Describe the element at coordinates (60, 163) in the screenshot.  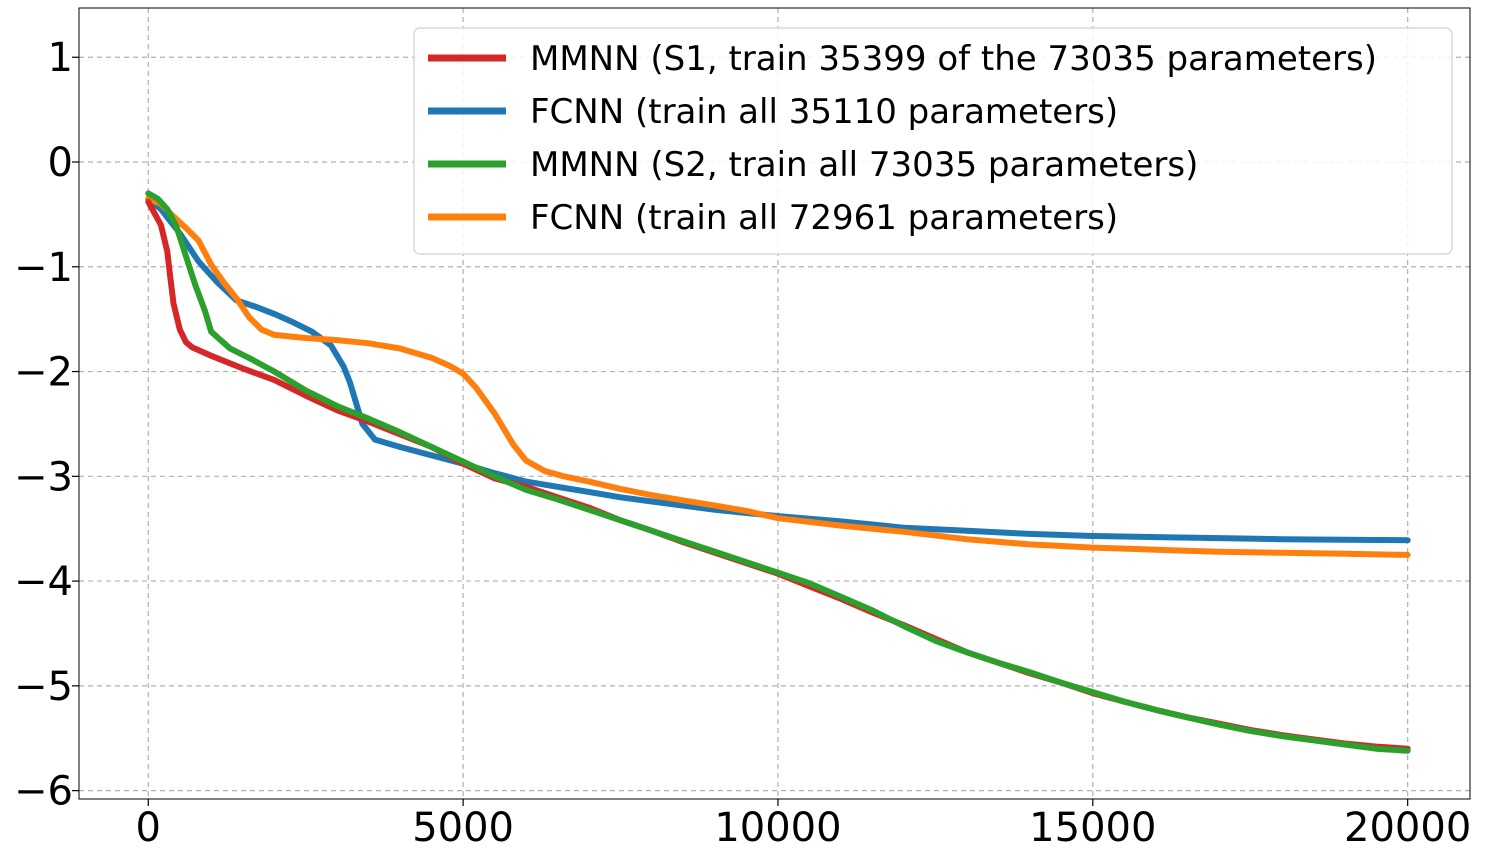
I see `y-tick-label: 0` at that location.